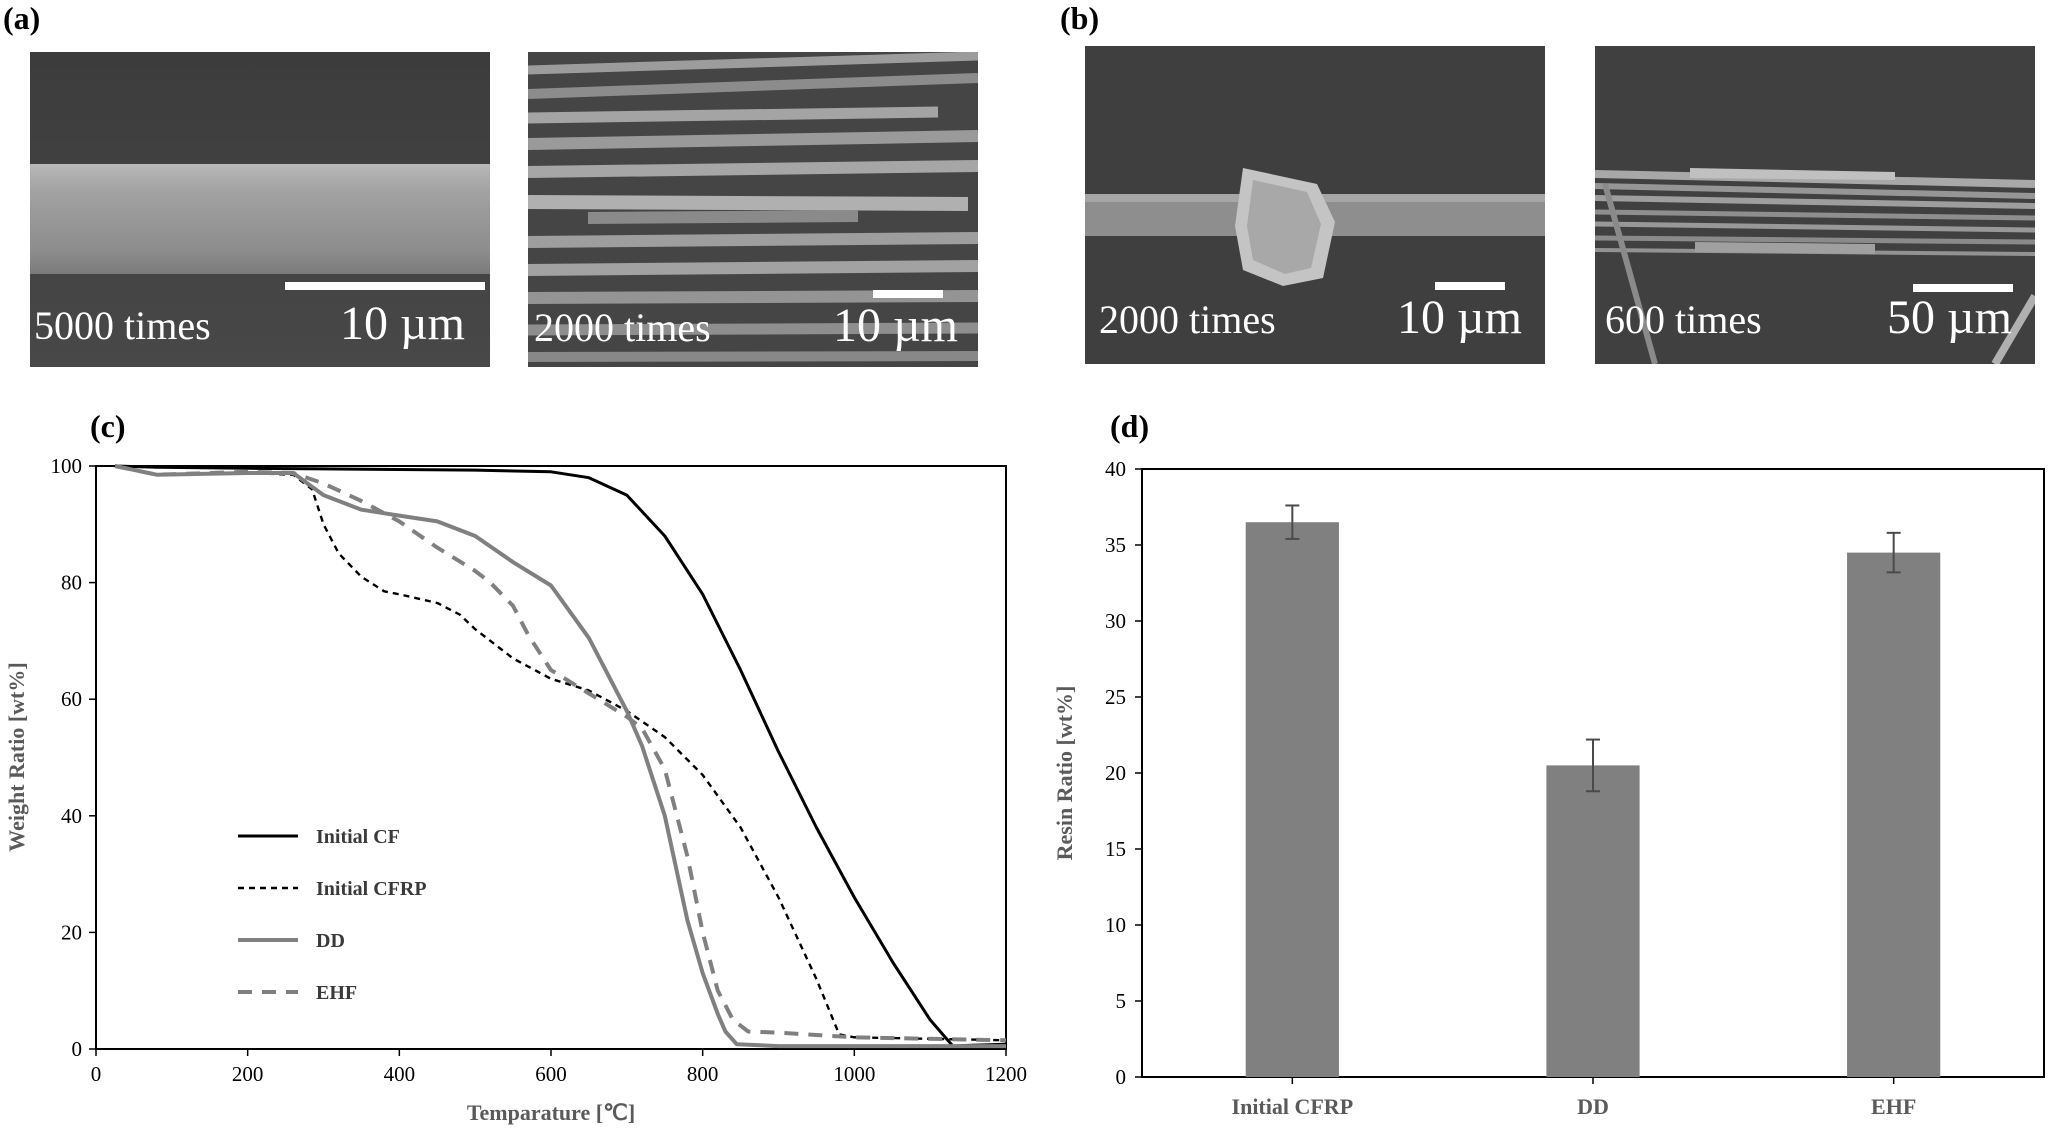 The image size is (2055, 1133). What do you see at coordinates (1080, 18) in the screenshot?
I see `panel-label-b: (b)` at bounding box center [1080, 18].